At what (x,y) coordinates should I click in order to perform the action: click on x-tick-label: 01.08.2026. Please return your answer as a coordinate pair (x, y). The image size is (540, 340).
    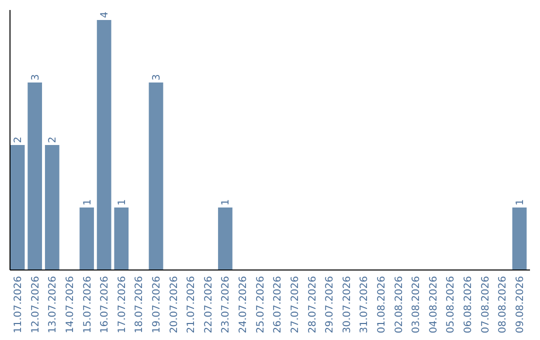
    Looking at the image, I should click on (382, 305).